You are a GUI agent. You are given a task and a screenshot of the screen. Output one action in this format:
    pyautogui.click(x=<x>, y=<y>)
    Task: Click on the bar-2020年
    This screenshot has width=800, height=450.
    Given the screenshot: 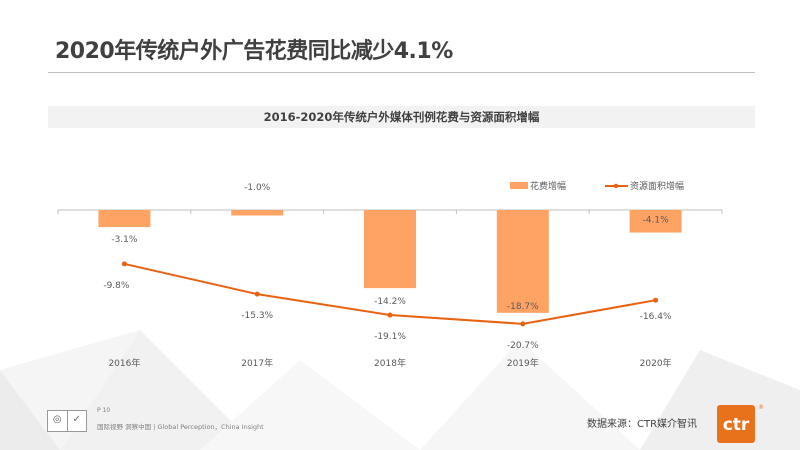 What is the action you would take?
    pyautogui.click(x=655, y=221)
    